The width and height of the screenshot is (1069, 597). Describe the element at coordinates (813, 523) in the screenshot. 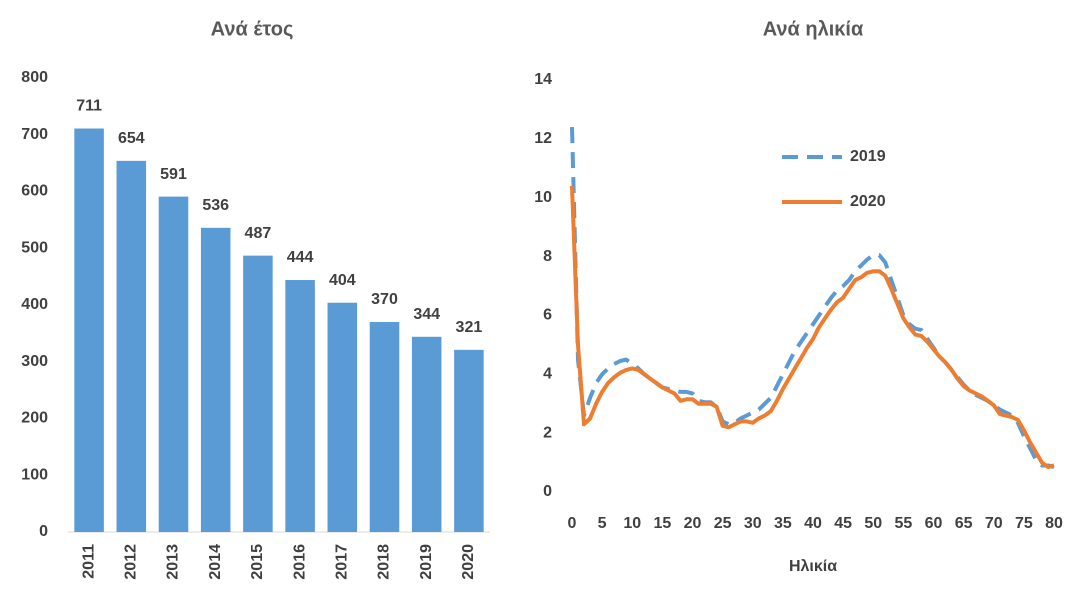

I see `x-tick-label: 40` at that location.